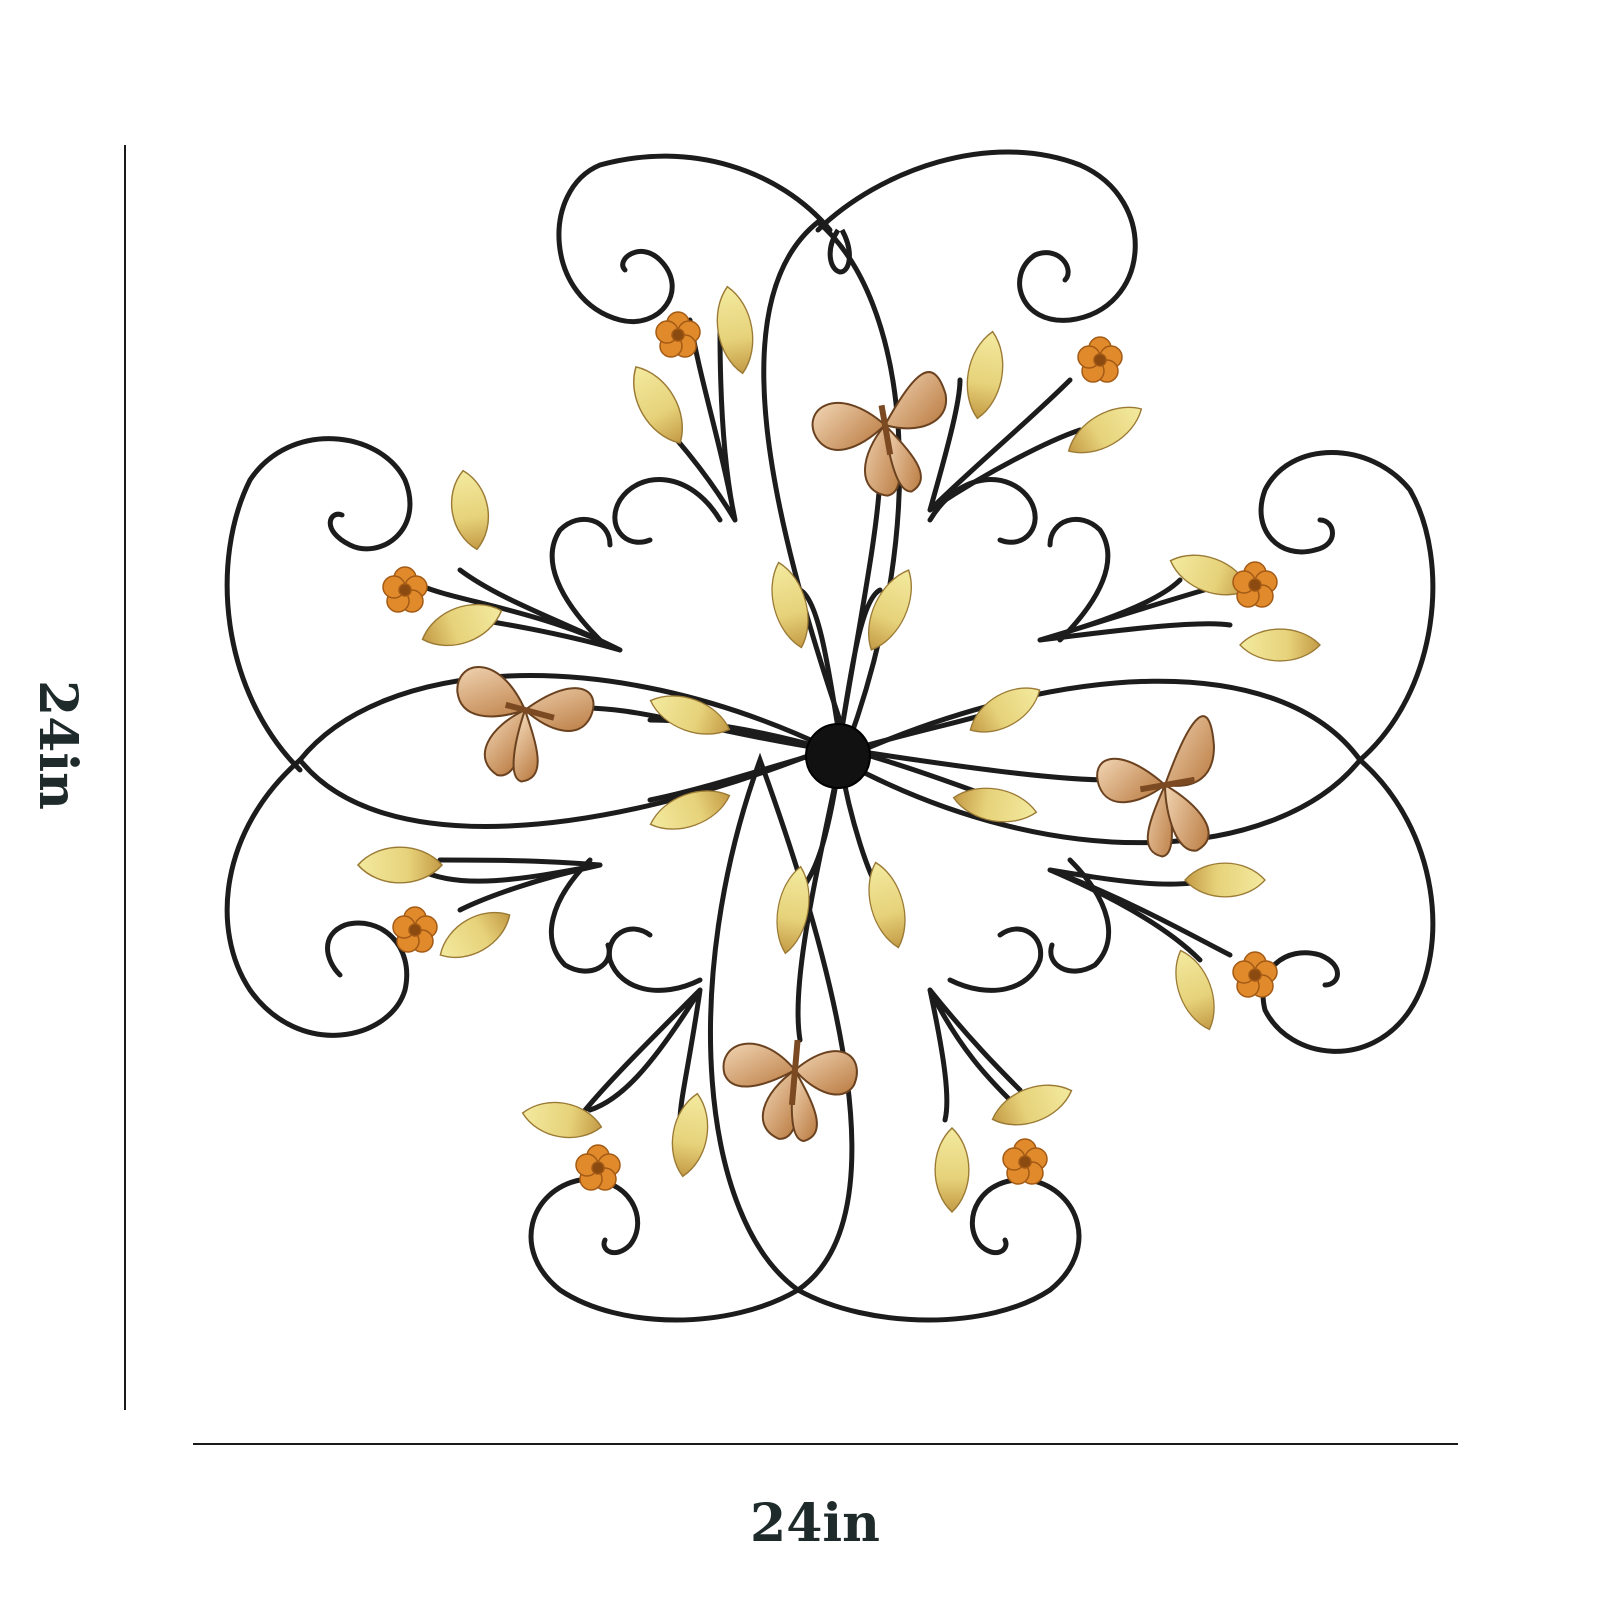 The image size is (1600, 1600). I want to click on stems-left-bottom, so click(510, 885).